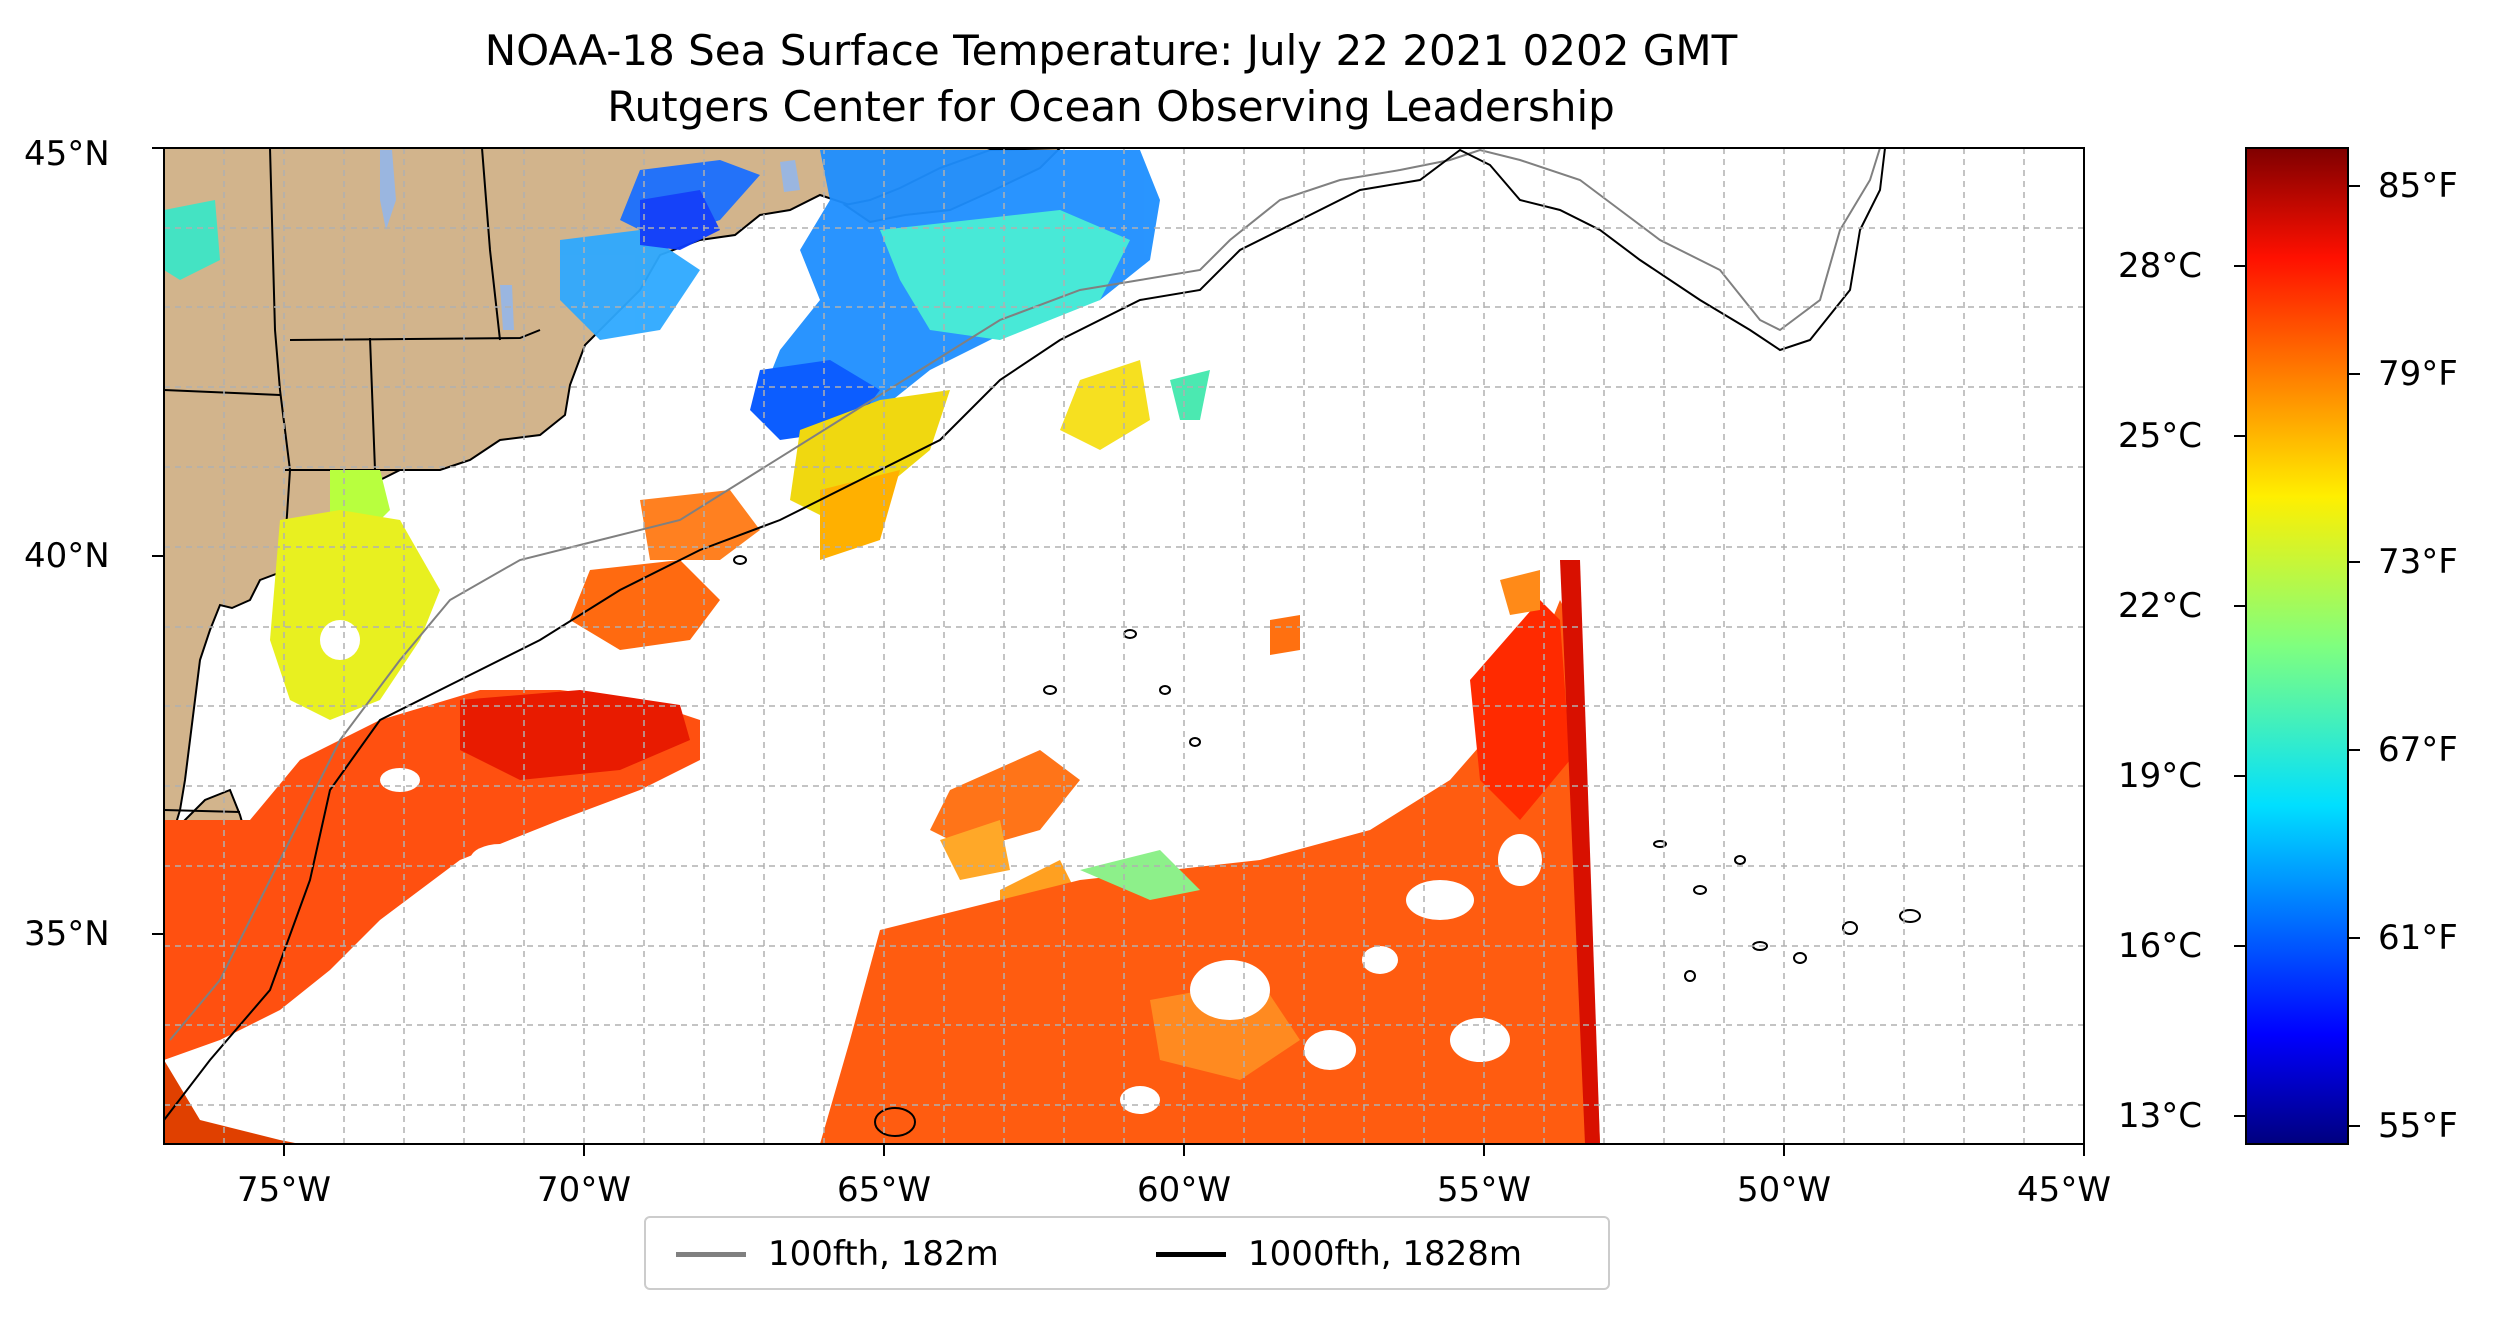  What do you see at coordinates (1784, 1190) in the screenshot?
I see `lon-label: 50°W` at bounding box center [1784, 1190].